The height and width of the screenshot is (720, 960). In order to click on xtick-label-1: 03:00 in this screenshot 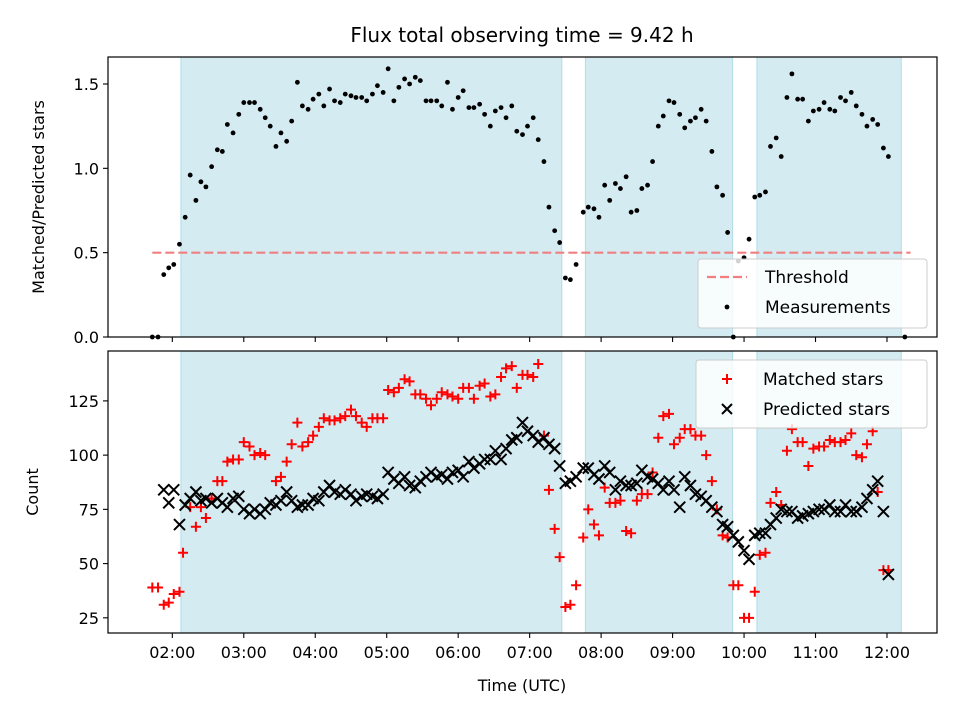, I will do `click(244, 652)`.